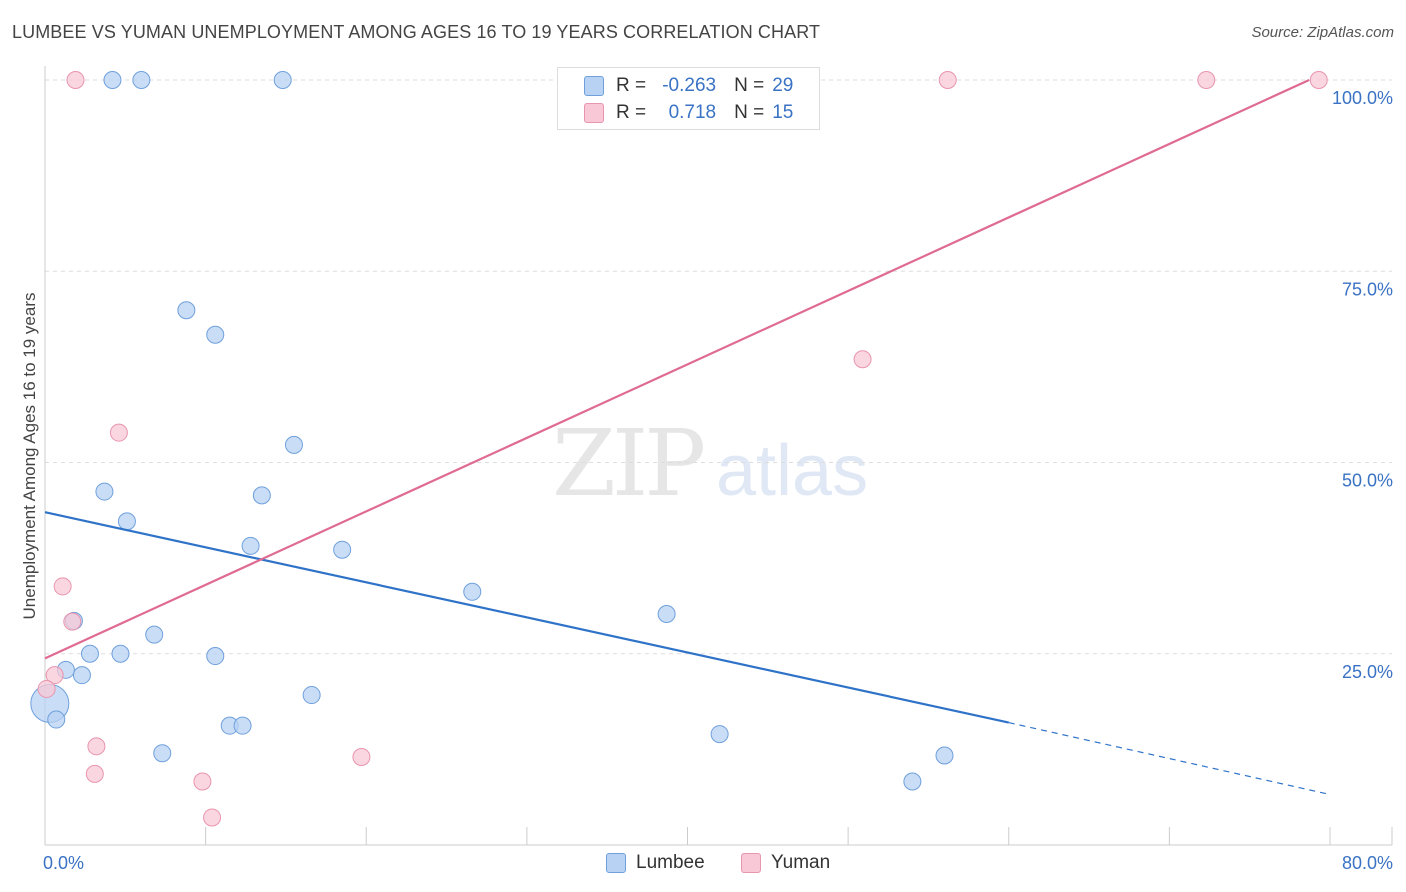  I want to click on legend-item-lumbee: Lumbee, so click(655, 863).